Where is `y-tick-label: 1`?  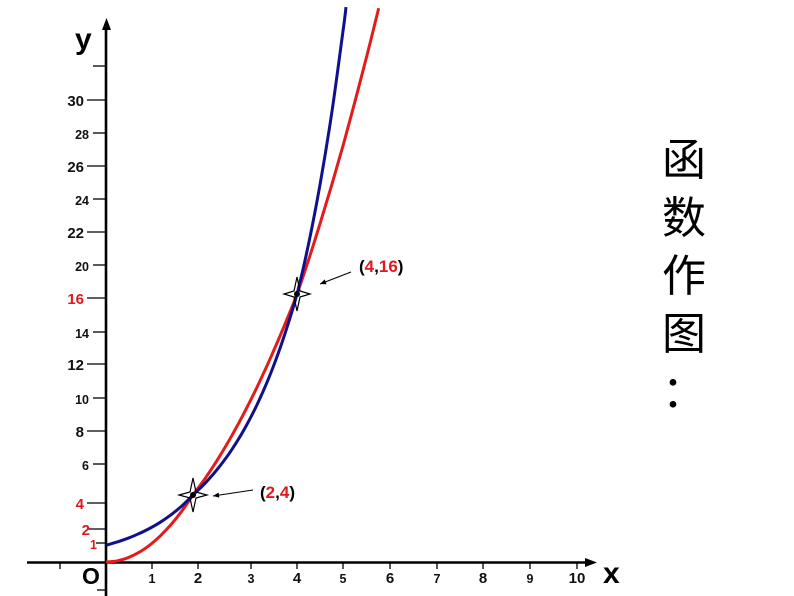 y-tick-label: 1 is located at coordinates (93, 545).